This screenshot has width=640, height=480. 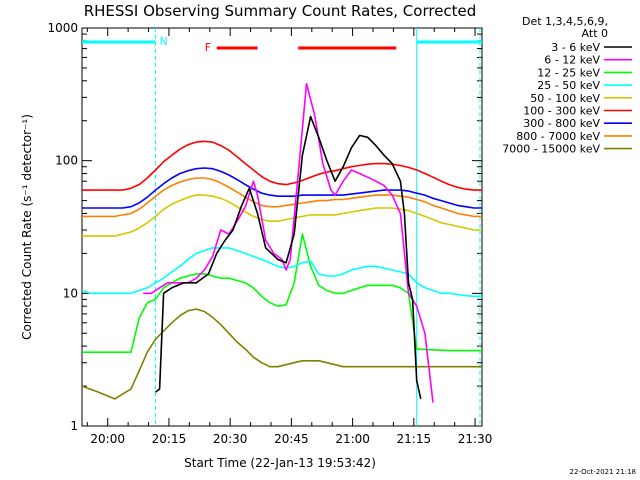 What do you see at coordinates (352, 439) in the screenshot?
I see `x-tick-label-4: 21:00` at bounding box center [352, 439].